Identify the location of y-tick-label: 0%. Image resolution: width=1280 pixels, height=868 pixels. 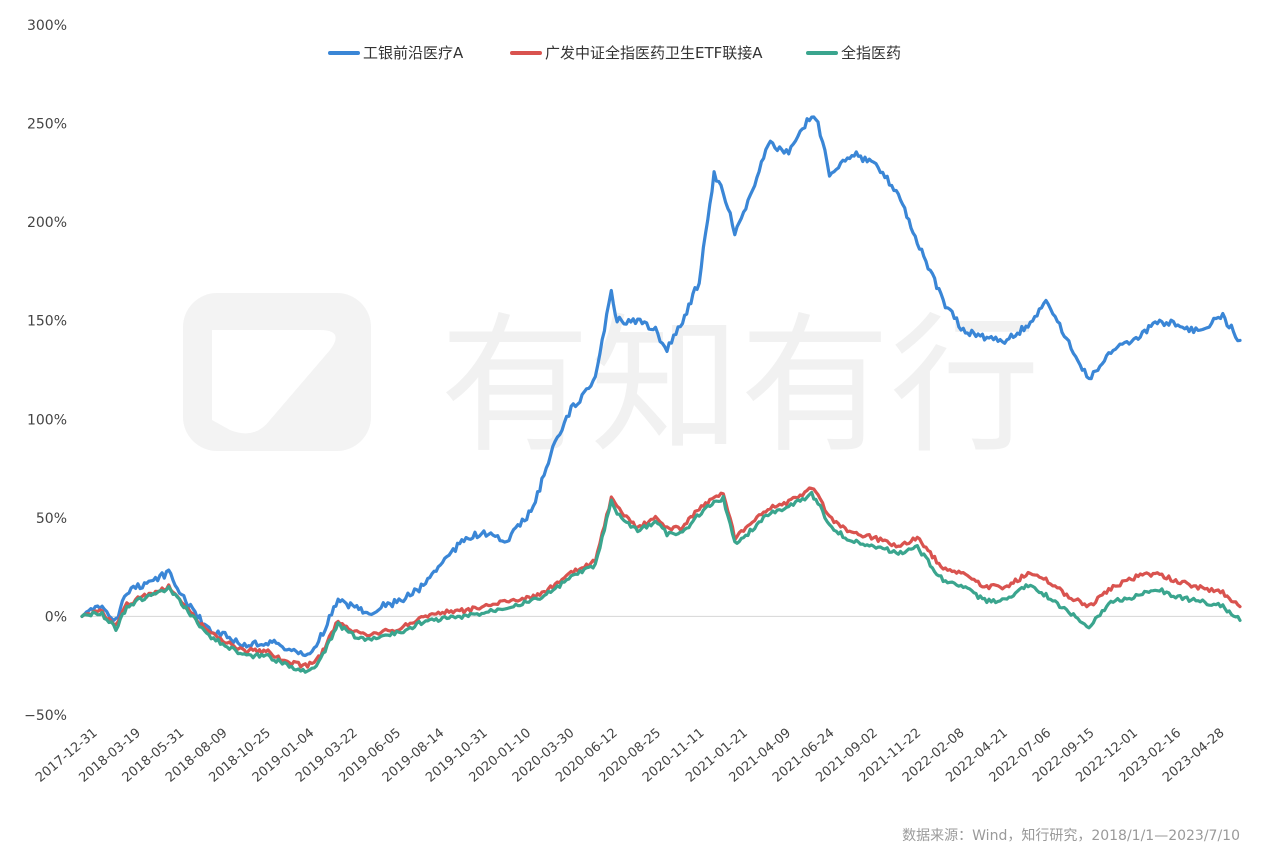
(56, 617).